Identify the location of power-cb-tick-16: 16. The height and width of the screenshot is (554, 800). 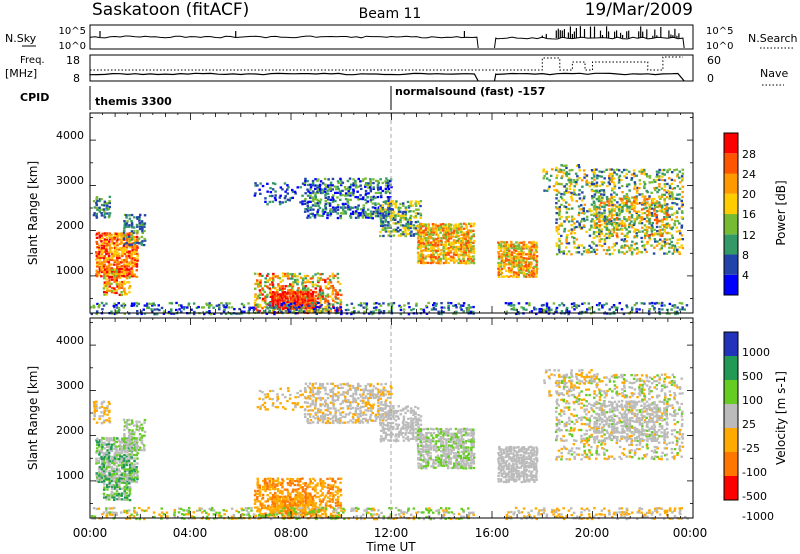
(749, 214).